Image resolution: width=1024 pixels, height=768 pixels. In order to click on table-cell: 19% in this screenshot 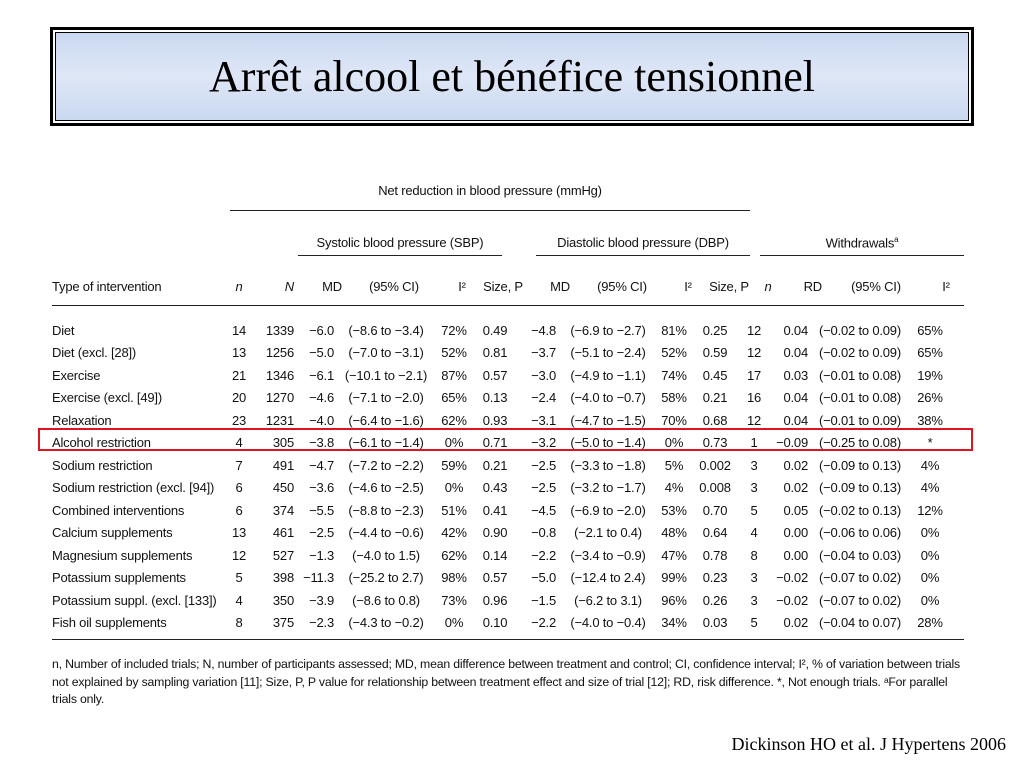, I will do `click(930, 375)`.